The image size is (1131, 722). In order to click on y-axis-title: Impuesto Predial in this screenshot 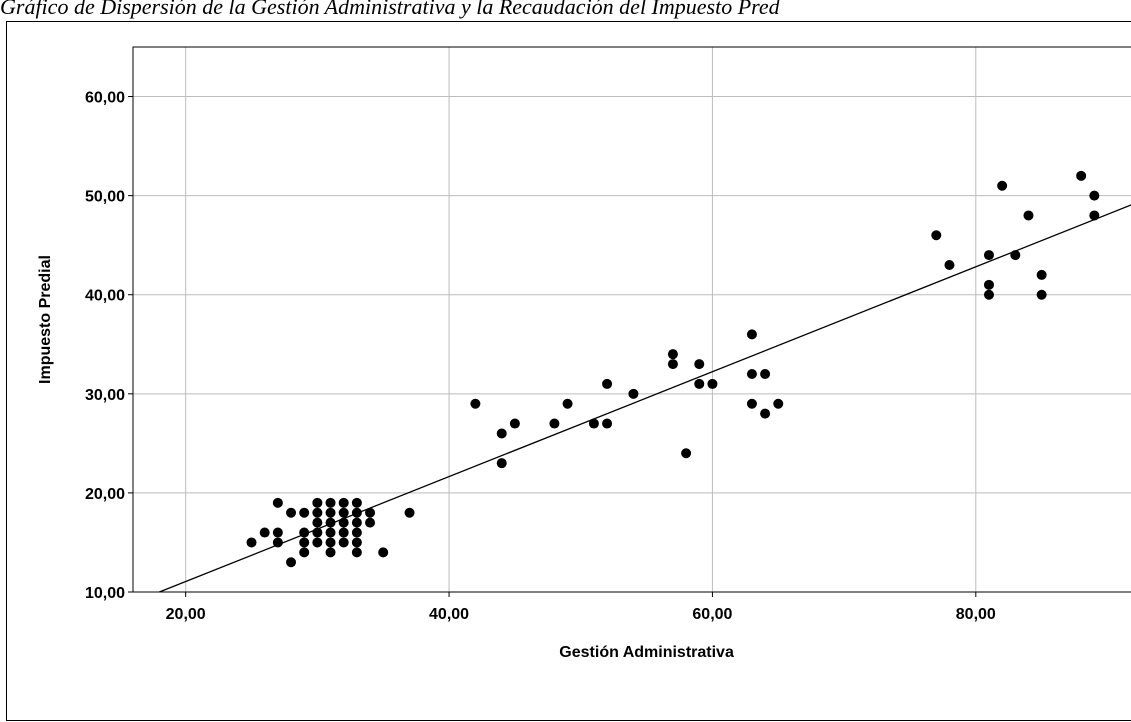, I will do `click(45, 319)`.